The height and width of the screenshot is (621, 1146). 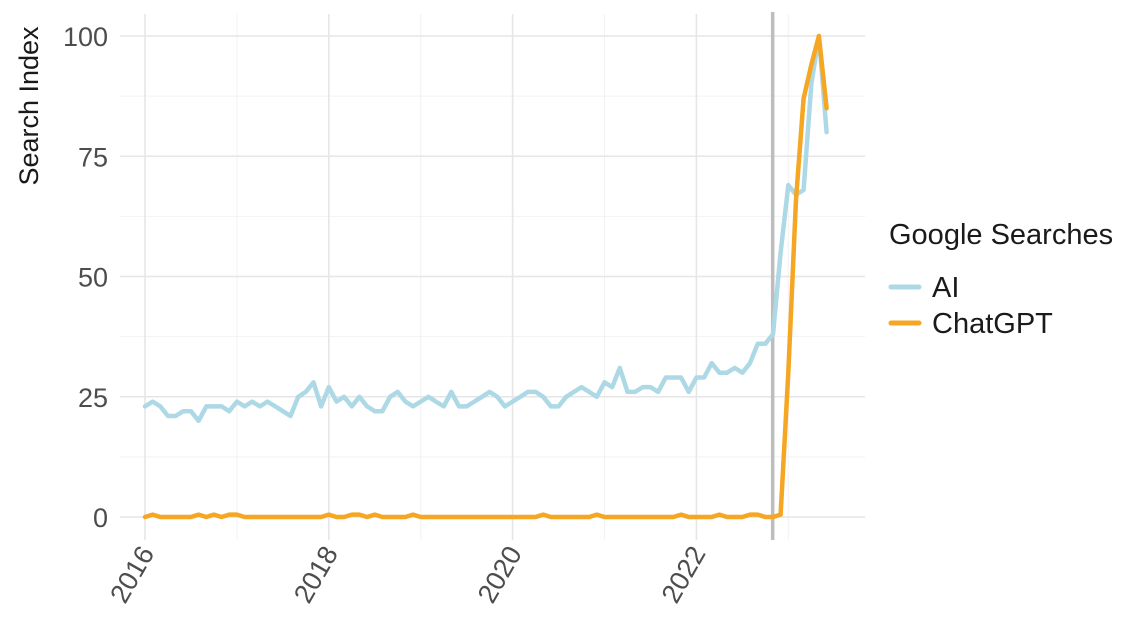 What do you see at coordinates (992, 324) in the screenshot?
I see `legend-label-chatgpt: ChatGPT` at bounding box center [992, 324].